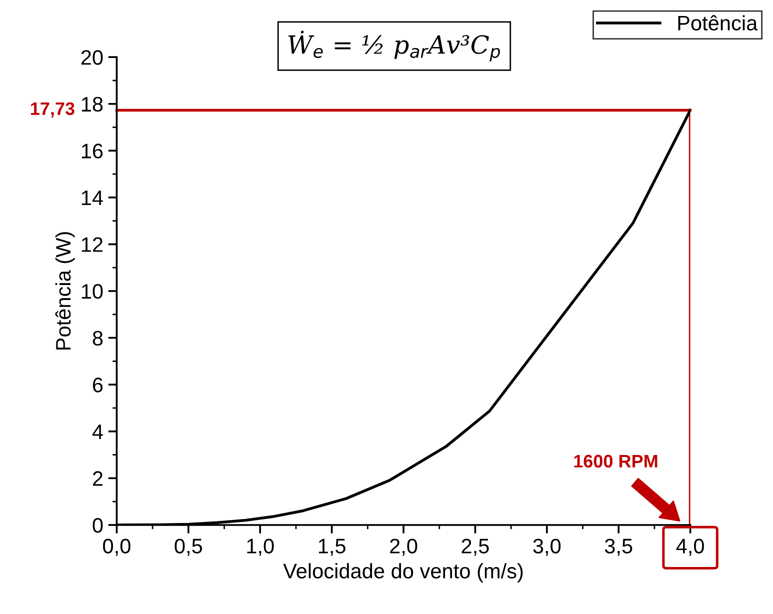 The image size is (773, 614). I want to click on x-tick-label: 3,5, so click(618, 547).